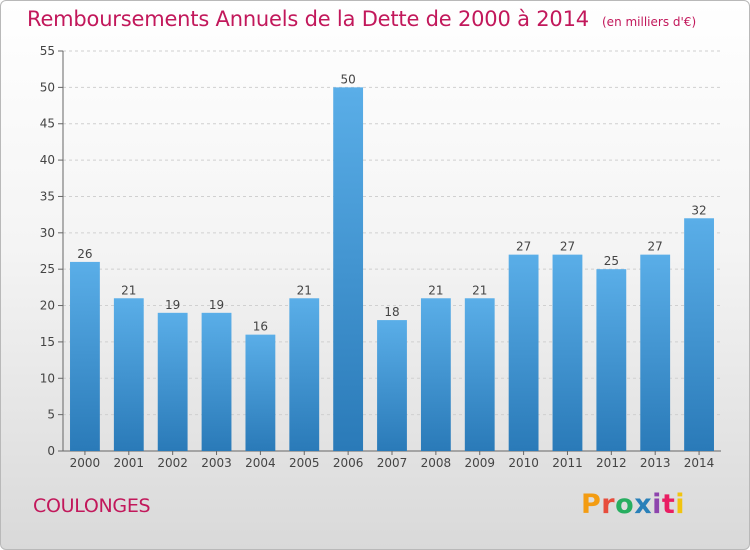 Image resolution: width=750 pixels, height=550 pixels. Describe the element at coordinates (347, 79) in the screenshot. I see `value-label: 50` at that location.